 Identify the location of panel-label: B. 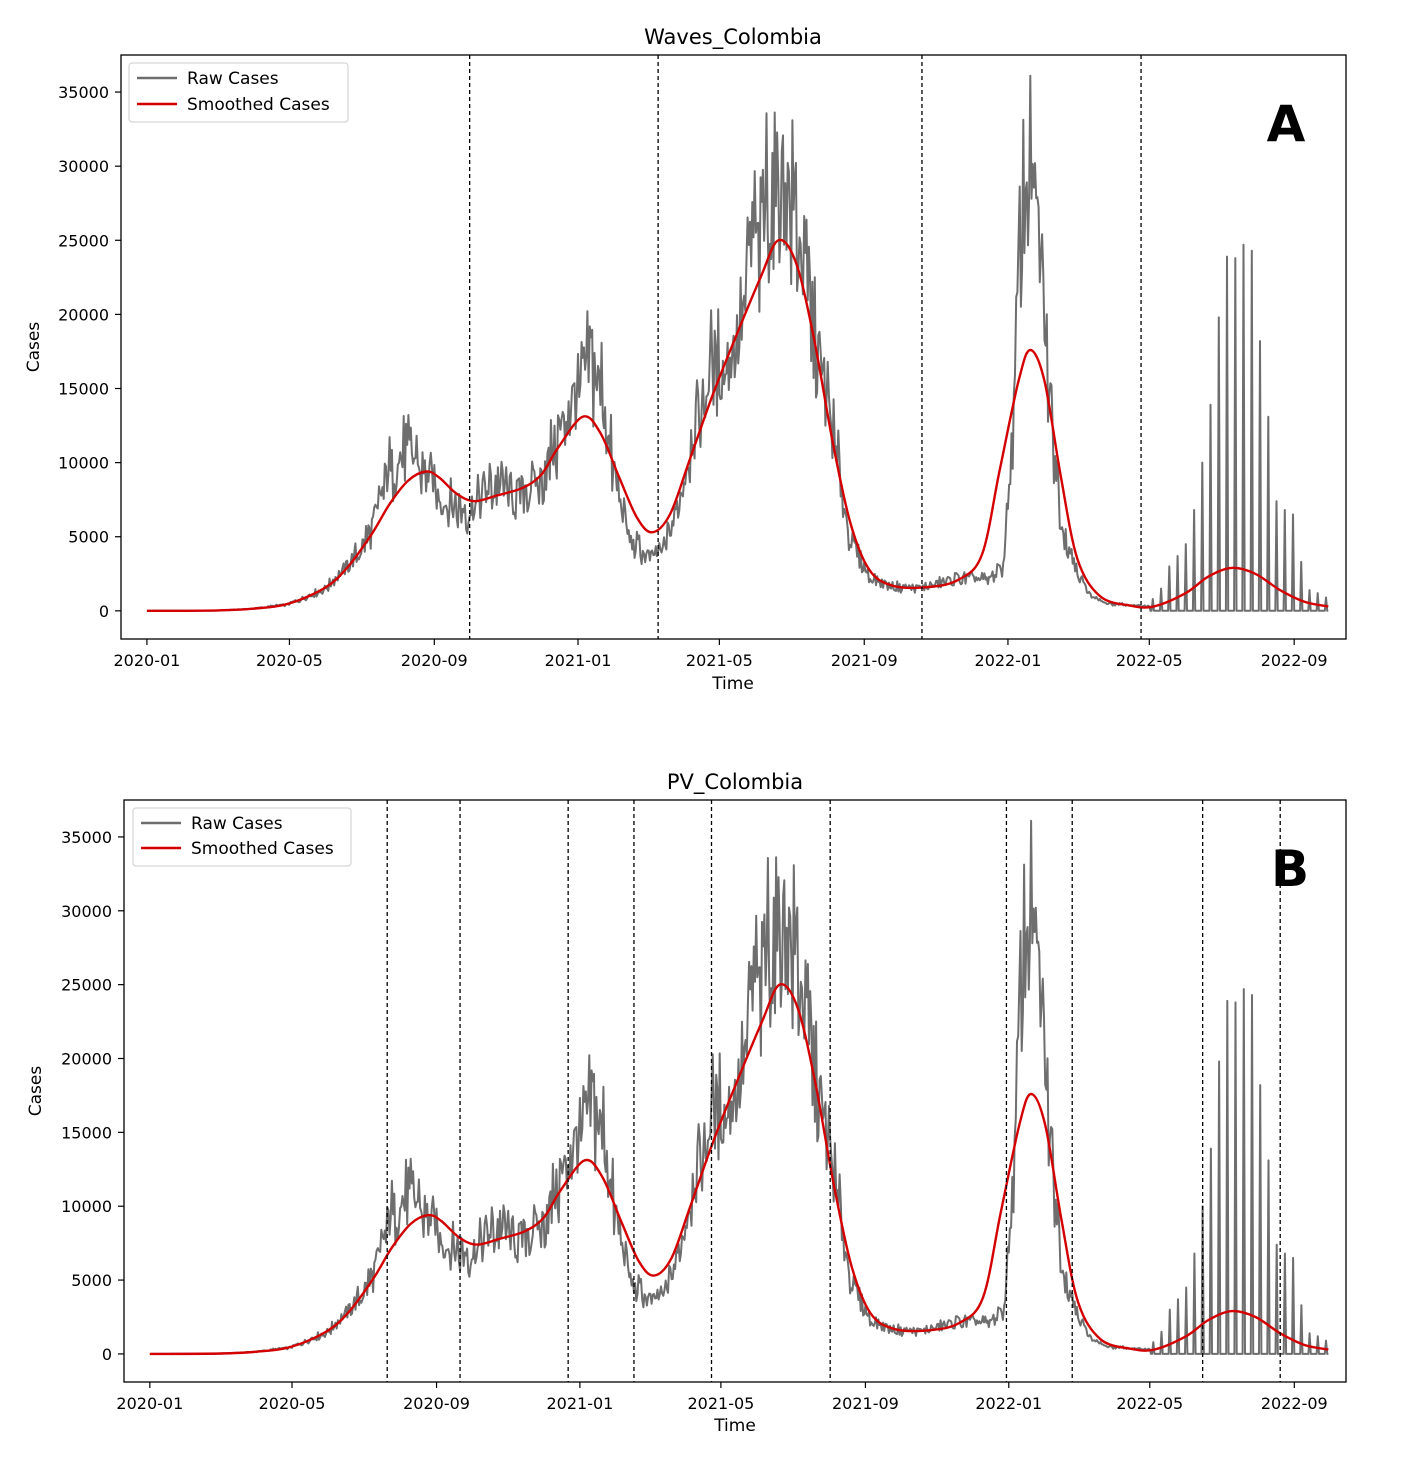
(1290, 869).